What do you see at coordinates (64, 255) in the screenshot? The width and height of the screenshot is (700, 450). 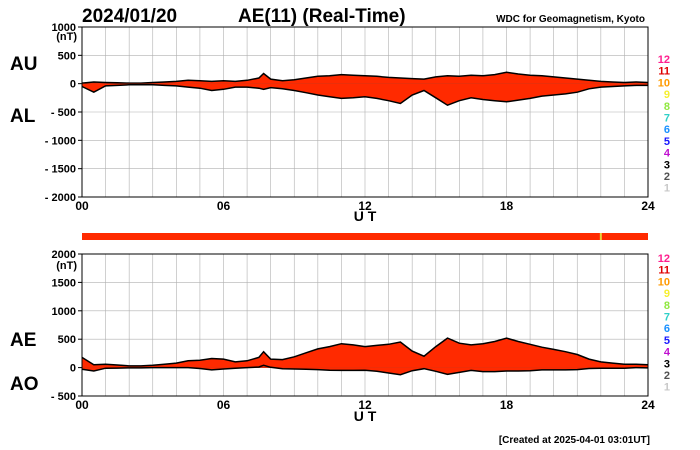 I see `y-tick-label: 2000` at bounding box center [64, 255].